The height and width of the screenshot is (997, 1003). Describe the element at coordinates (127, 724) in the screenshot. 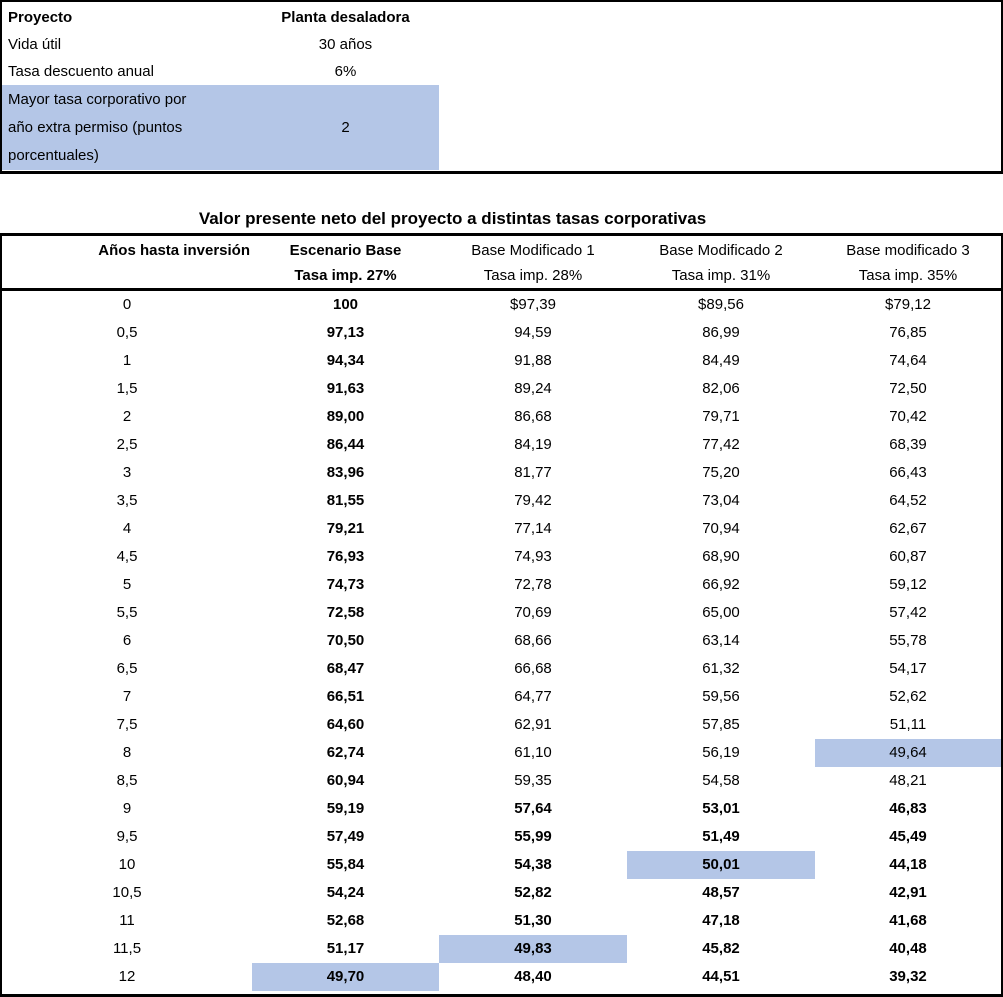

I see `cell-years: 7,5` at that location.